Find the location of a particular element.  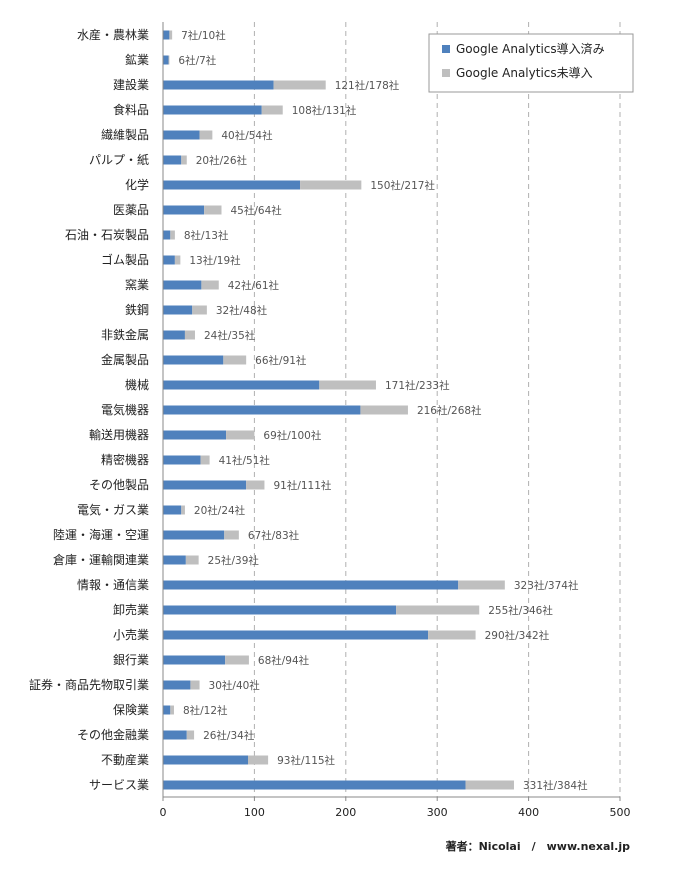

data-label-19: 20社/24社 is located at coordinates (220, 510).